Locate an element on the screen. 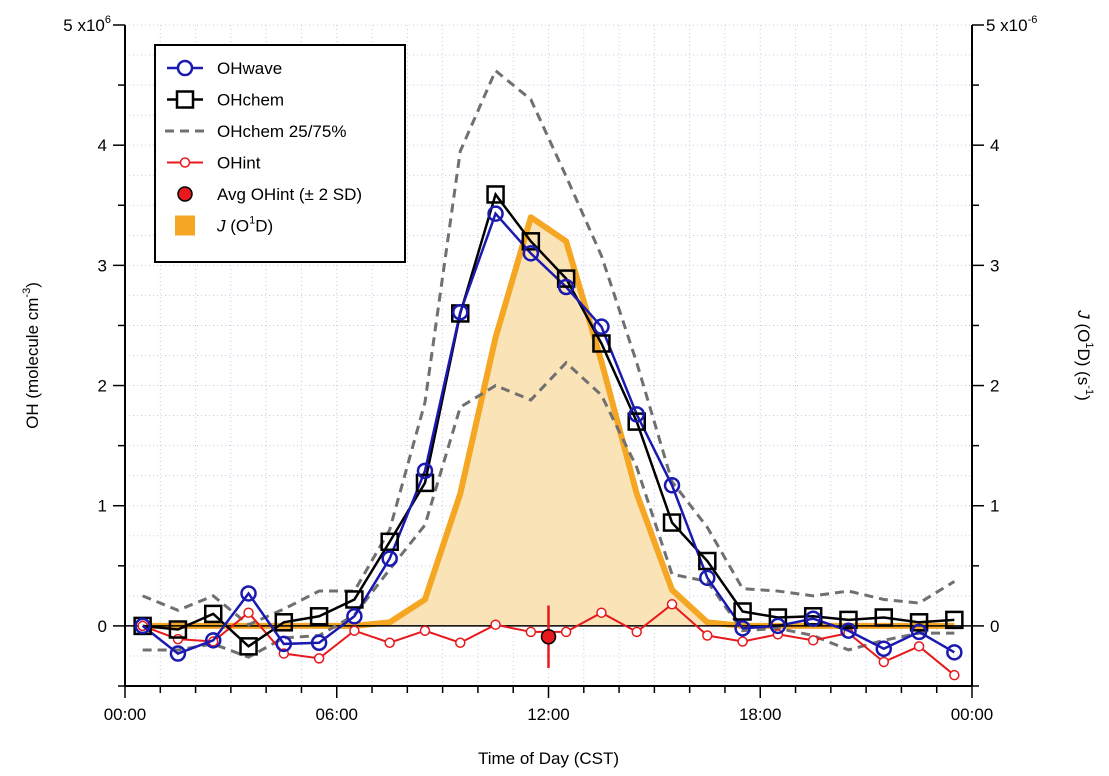 This screenshot has height=776, width=1109. legend-entry-0-marker is located at coordinates (185, 68).